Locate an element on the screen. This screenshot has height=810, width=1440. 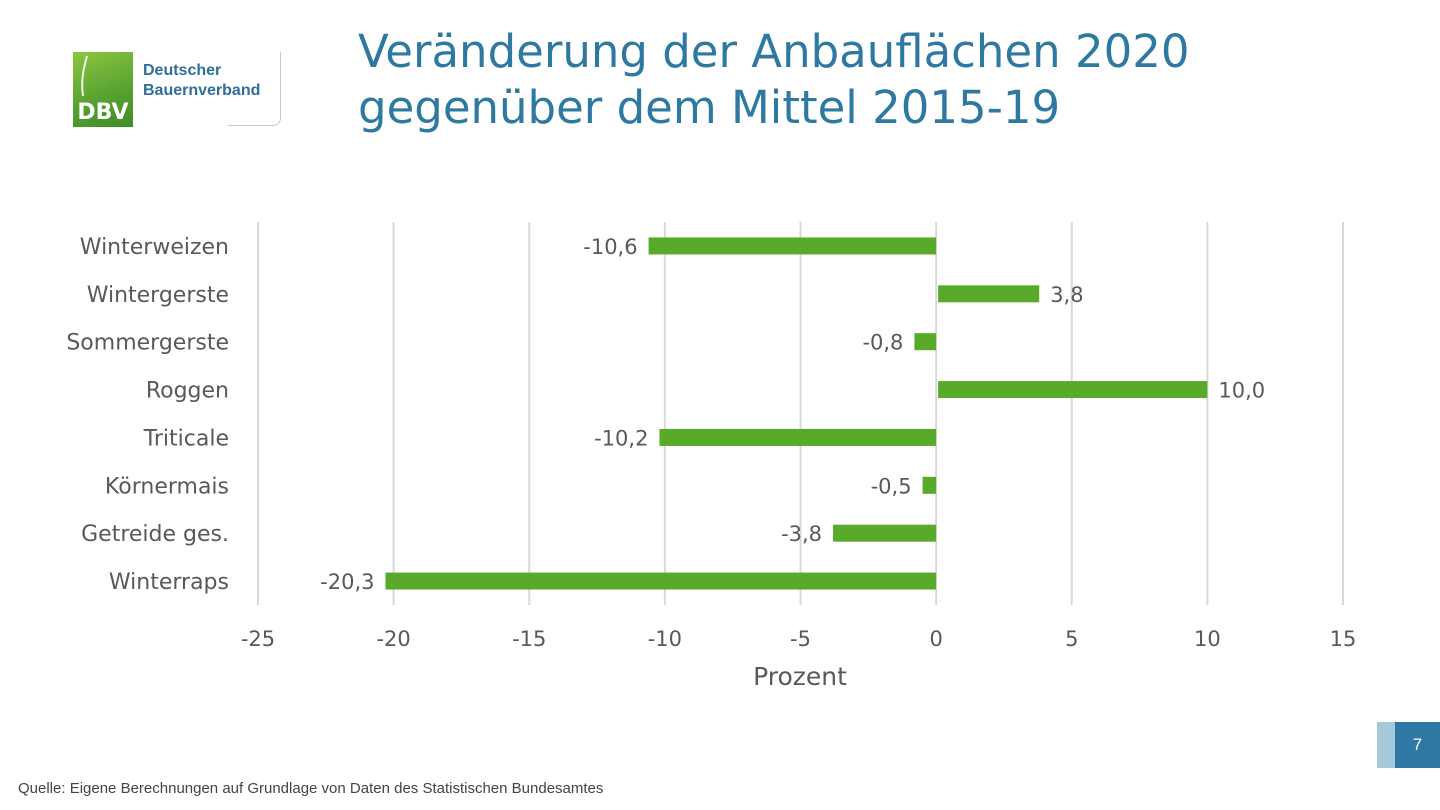
dbv-logo: DBV Deutscher Bauernverband is located at coordinates (178, 90).